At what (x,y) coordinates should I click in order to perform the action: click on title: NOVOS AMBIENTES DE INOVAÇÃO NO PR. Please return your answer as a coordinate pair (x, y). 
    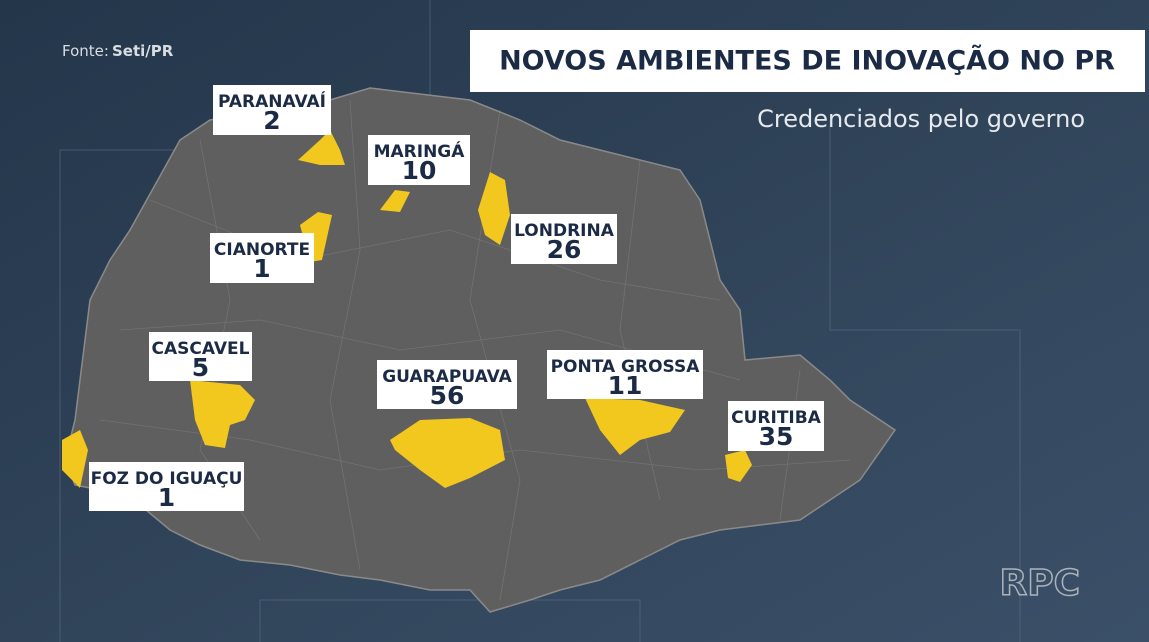
    Looking at the image, I should click on (807, 61).